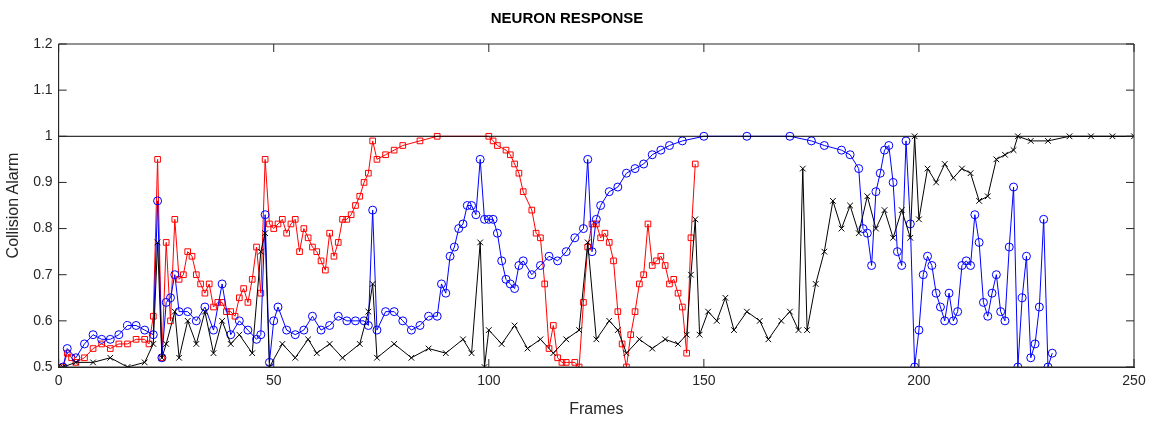 Image resolution: width=1154 pixels, height=423 pixels. What do you see at coordinates (704, 380) in the screenshot?
I see `x-tick-label: 150` at bounding box center [704, 380].